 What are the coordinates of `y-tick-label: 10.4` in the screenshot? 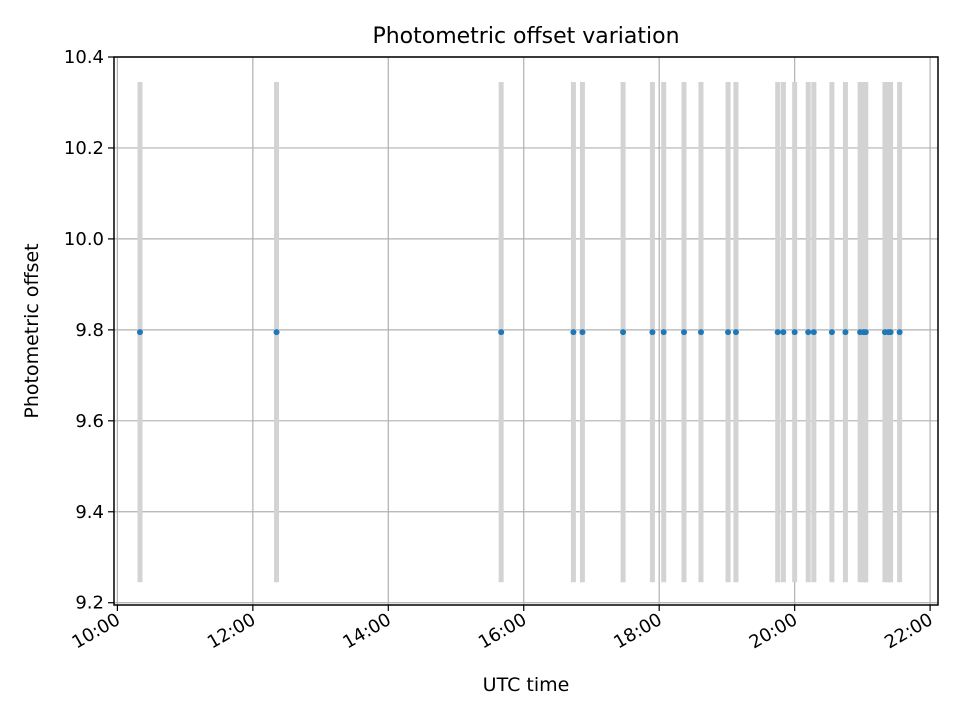 It's located at (84, 57).